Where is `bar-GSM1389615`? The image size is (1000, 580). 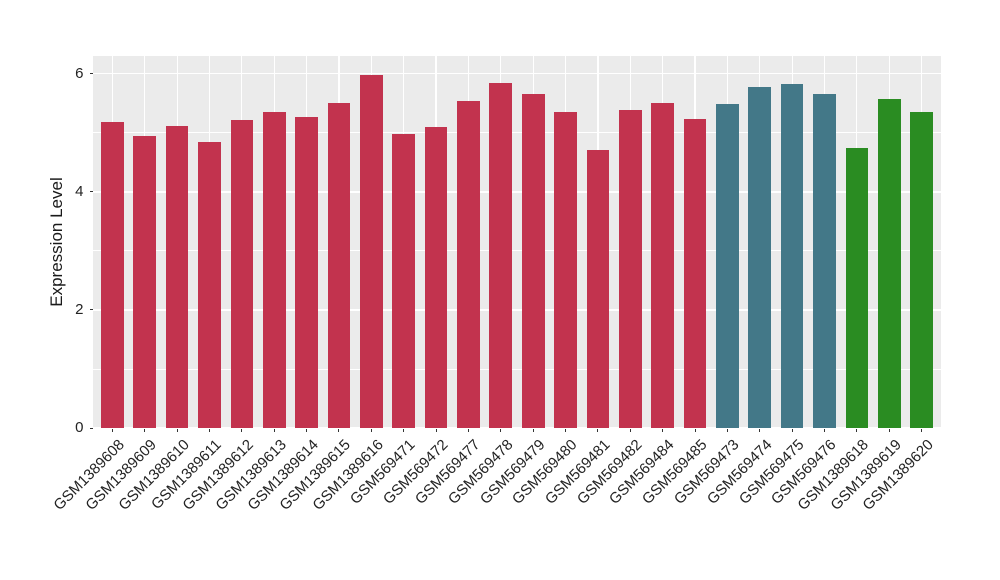 bar-GSM1389615 is located at coordinates (339, 265).